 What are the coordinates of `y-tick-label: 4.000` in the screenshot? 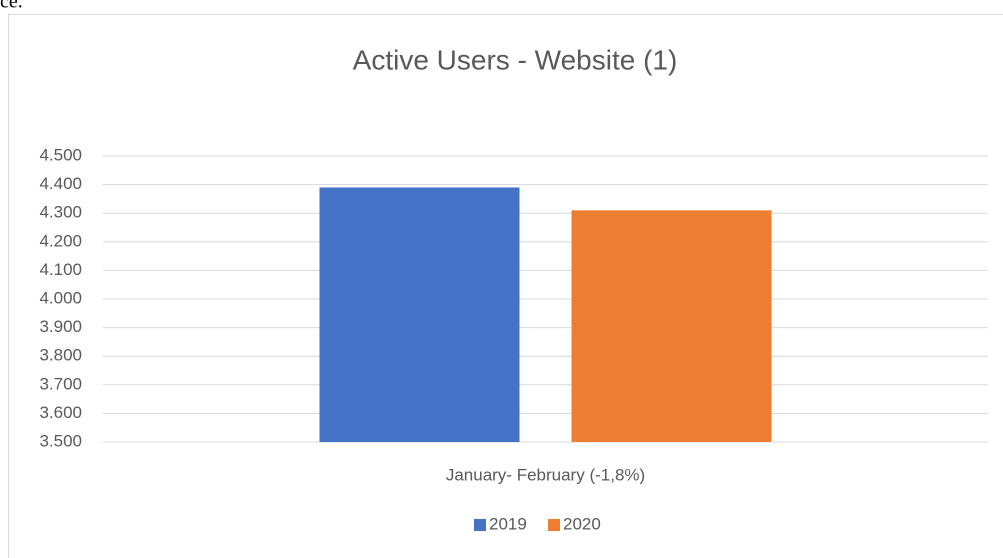 It's located at (60, 297).